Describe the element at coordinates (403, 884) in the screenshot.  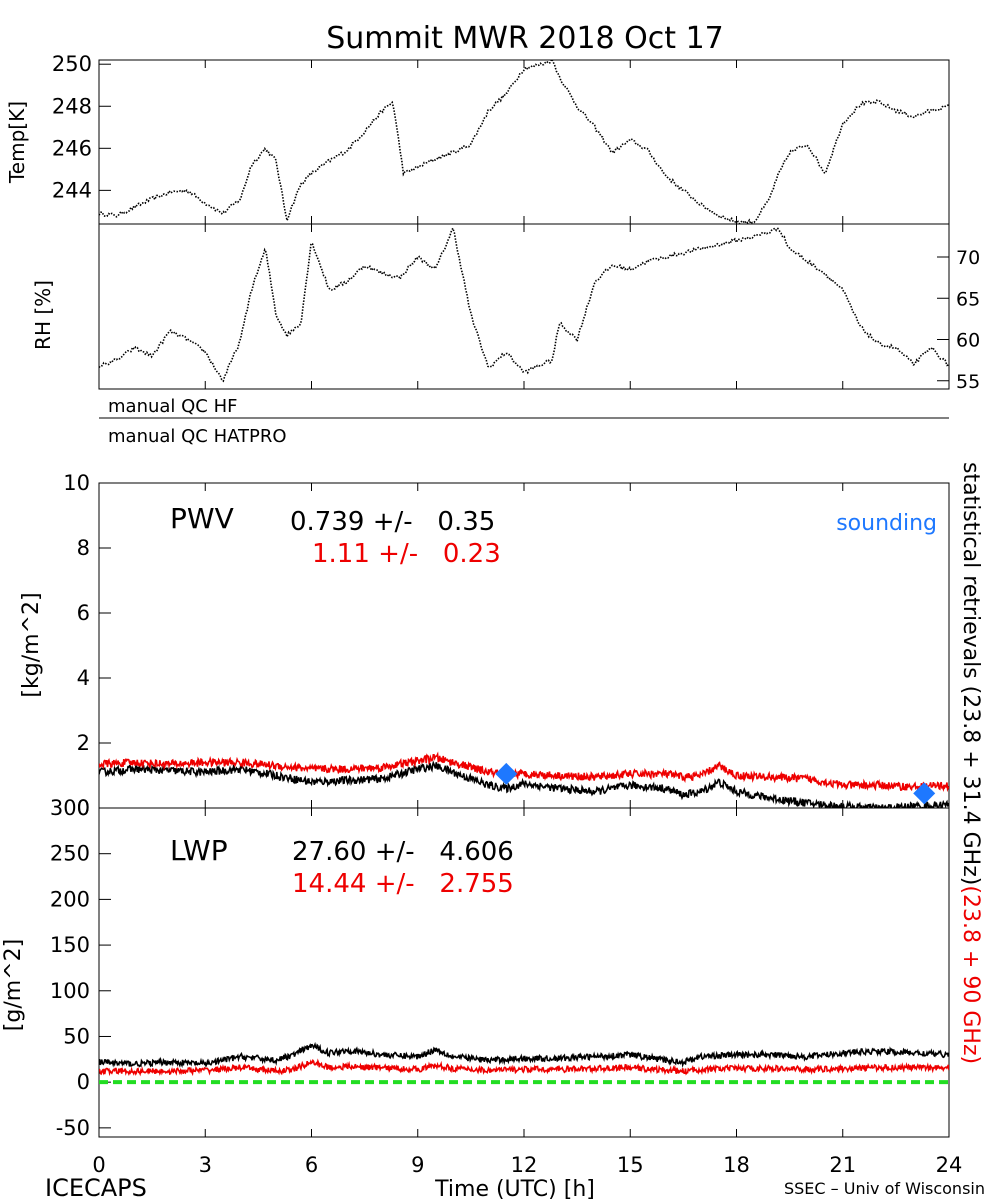
I see `lwp-stat-red: 14.44 +/- 2.755` at that location.